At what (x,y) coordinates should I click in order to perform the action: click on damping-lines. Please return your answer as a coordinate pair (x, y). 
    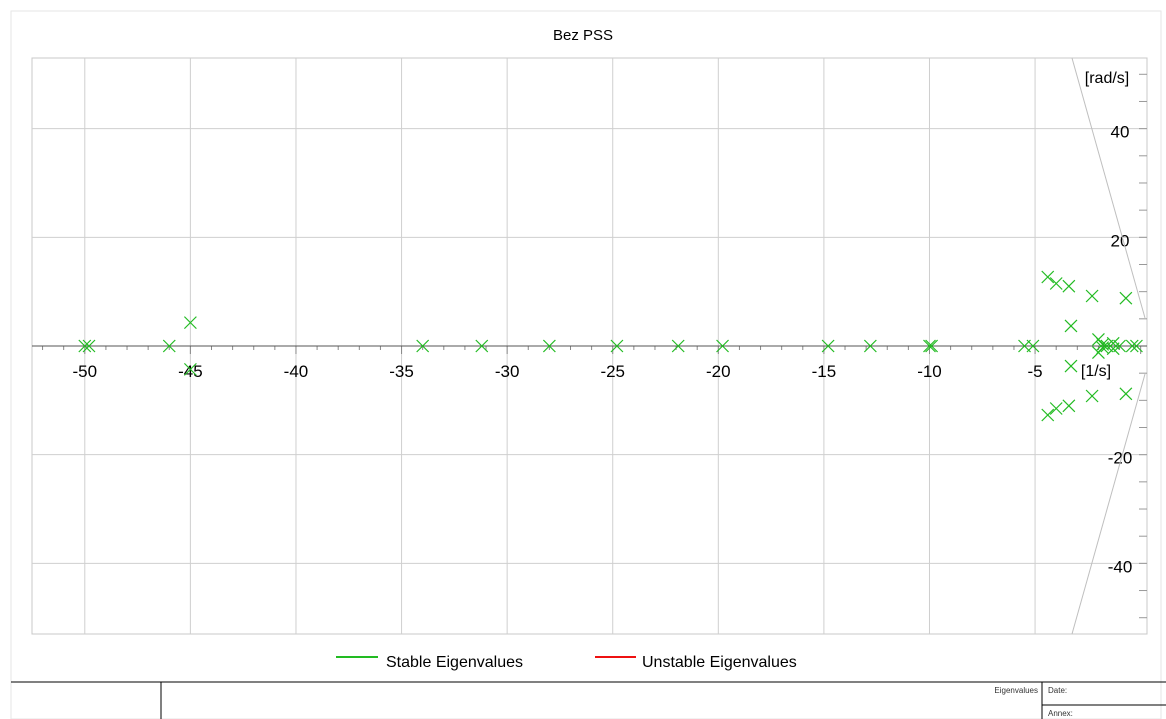
    Looking at the image, I should click on (1108, 346).